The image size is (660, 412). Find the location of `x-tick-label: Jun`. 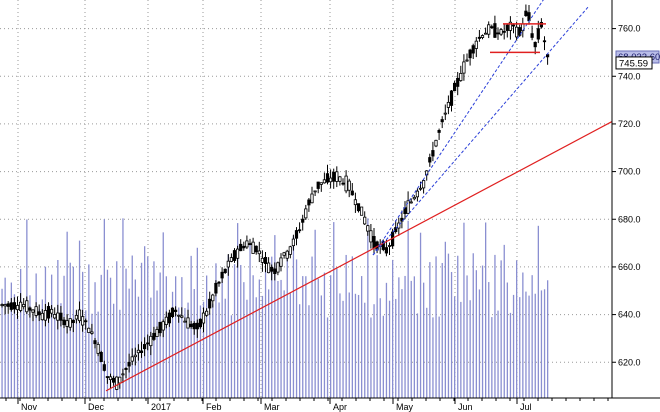

x-tick-label: Jun is located at coordinates (465, 407).